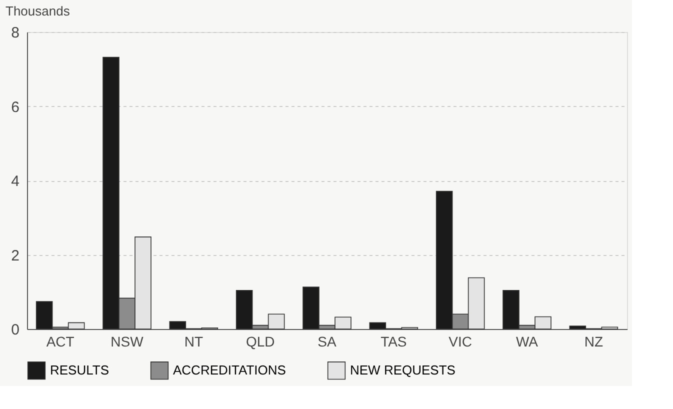 The height and width of the screenshot is (409, 673). Describe the element at coordinates (127, 342) in the screenshot. I see `x-tick-label: NSW` at that location.